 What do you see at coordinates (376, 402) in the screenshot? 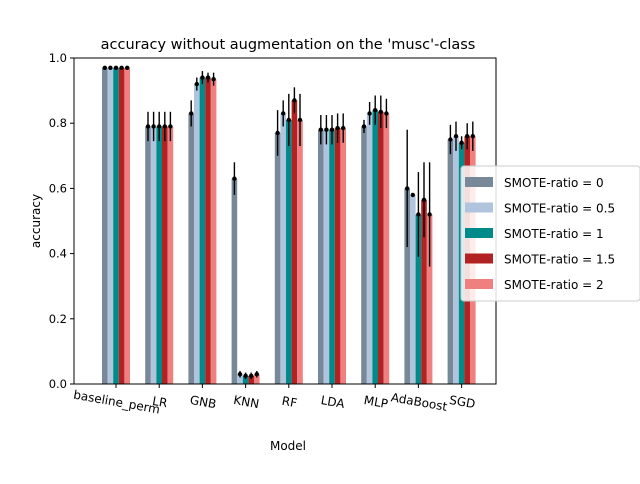
I see `x-tick-label: MLP` at bounding box center [376, 402].